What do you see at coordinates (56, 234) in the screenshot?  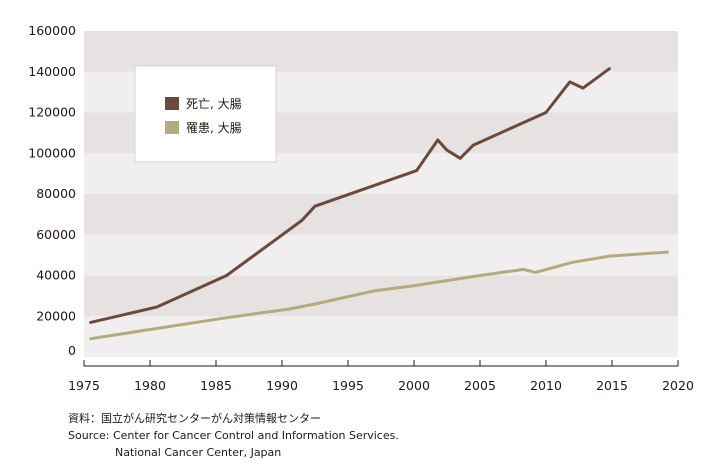 I see `y-tick-label: 60000` at bounding box center [56, 234].